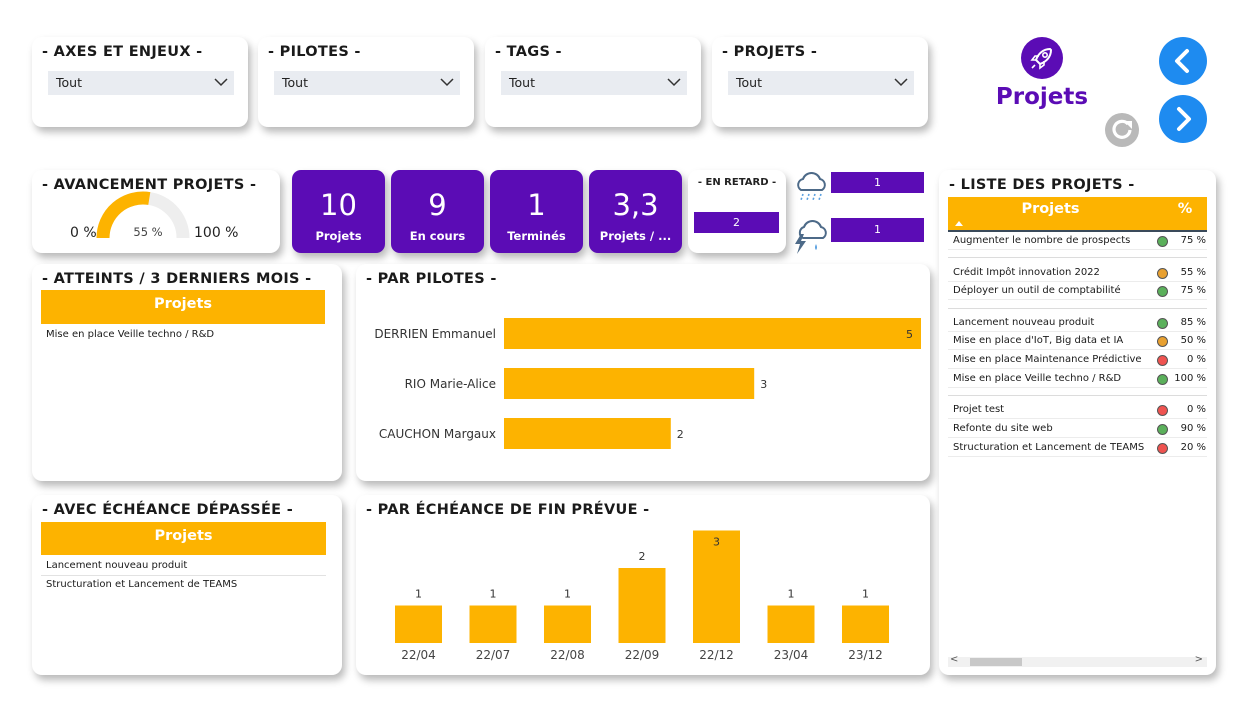 The image size is (1239, 712). I want to click on sort-ascending-icon, so click(959, 223).